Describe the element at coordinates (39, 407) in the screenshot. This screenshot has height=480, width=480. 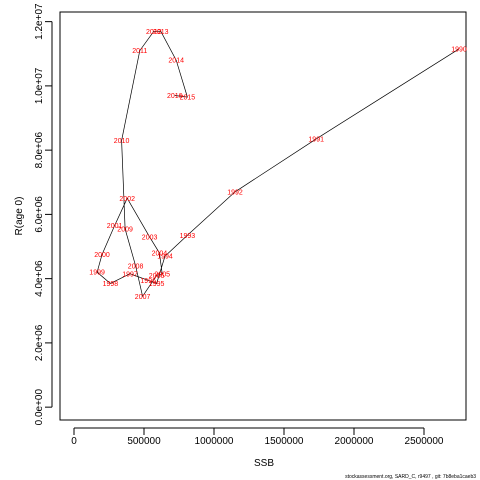
I see `y-tick-label: 0.0e+00` at that location.